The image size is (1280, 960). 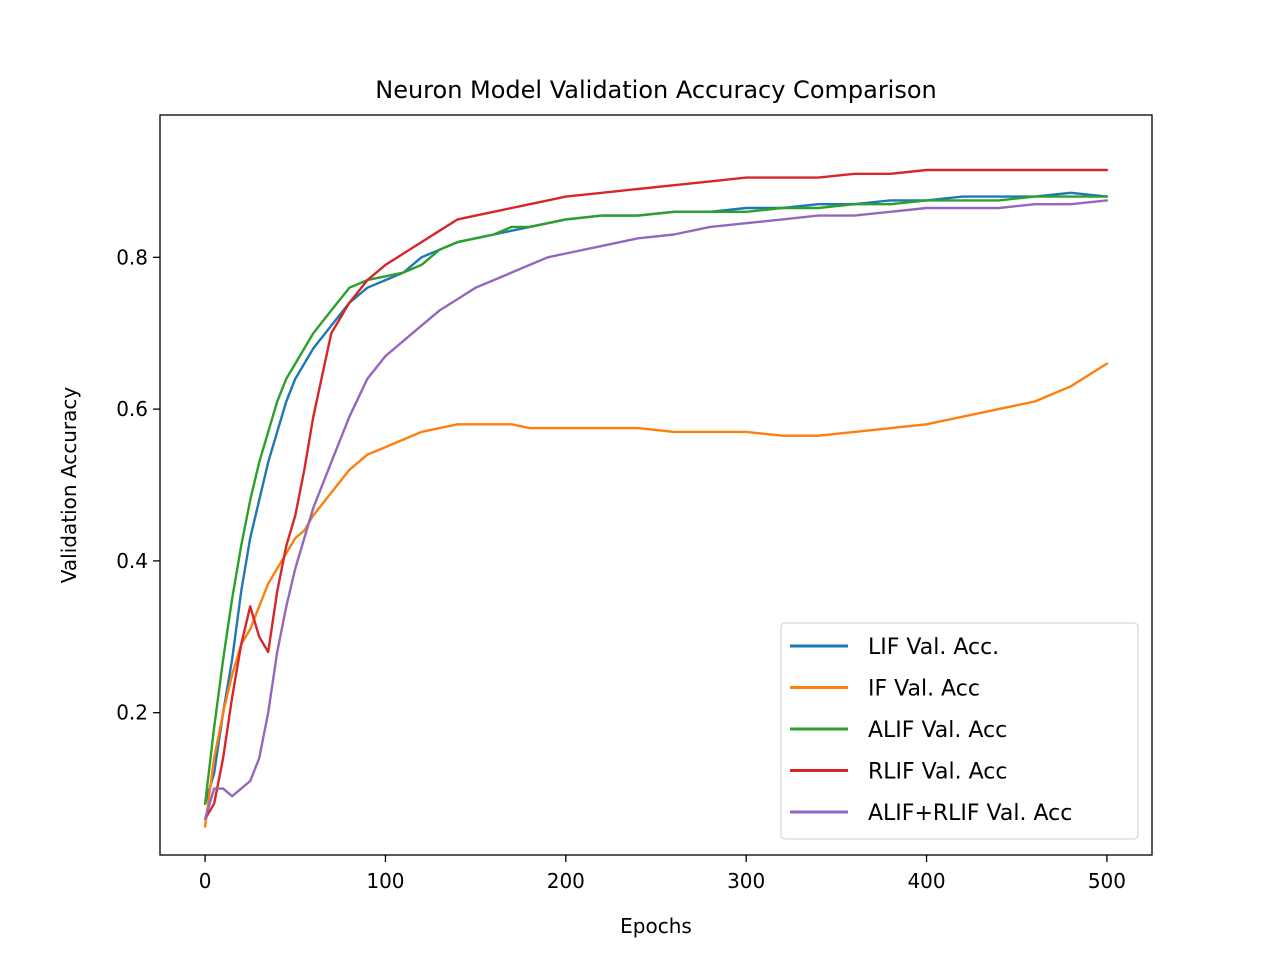 What do you see at coordinates (132, 713) in the screenshot?
I see `y-tick-label: 0.2` at bounding box center [132, 713].